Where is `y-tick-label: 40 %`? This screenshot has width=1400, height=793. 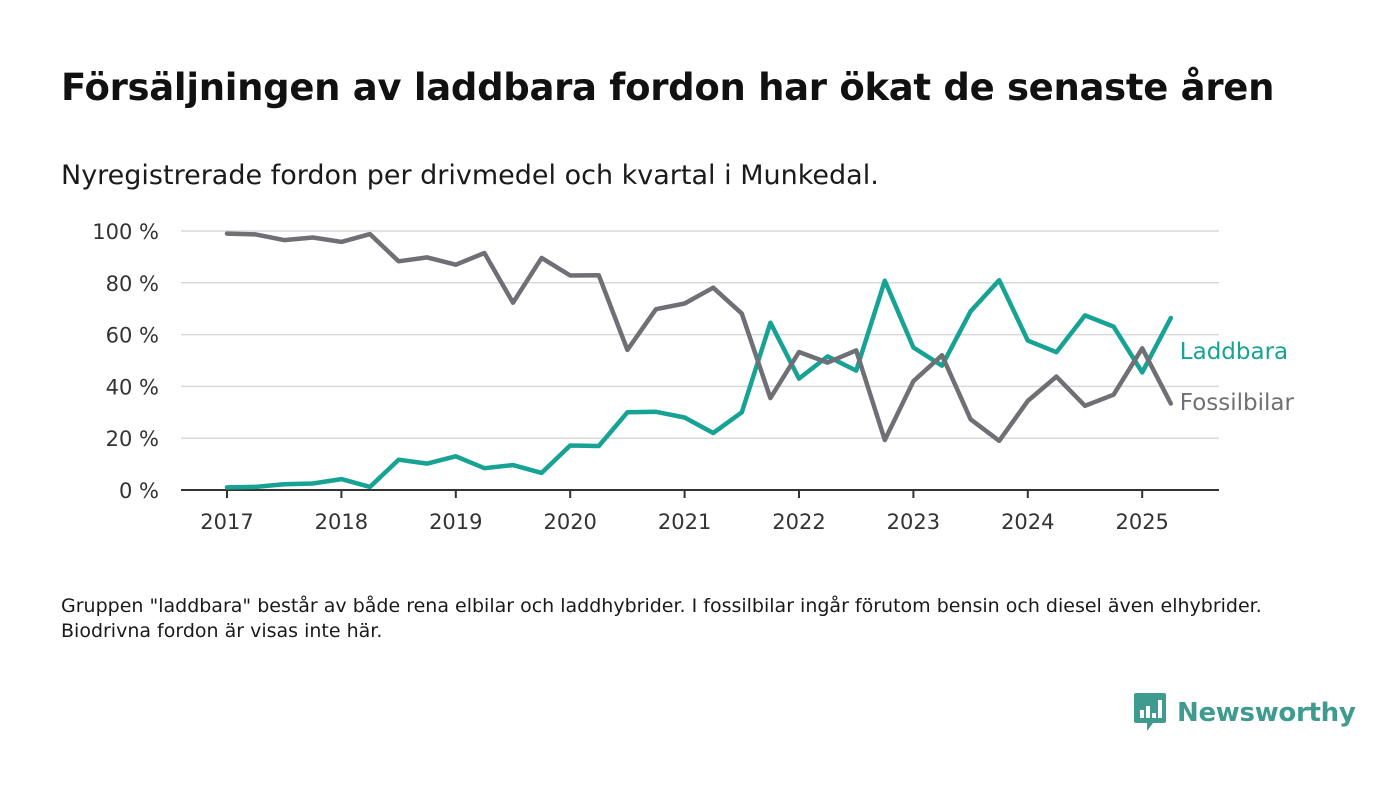 y-tick-label: 40 % is located at coordinates (132, 387).